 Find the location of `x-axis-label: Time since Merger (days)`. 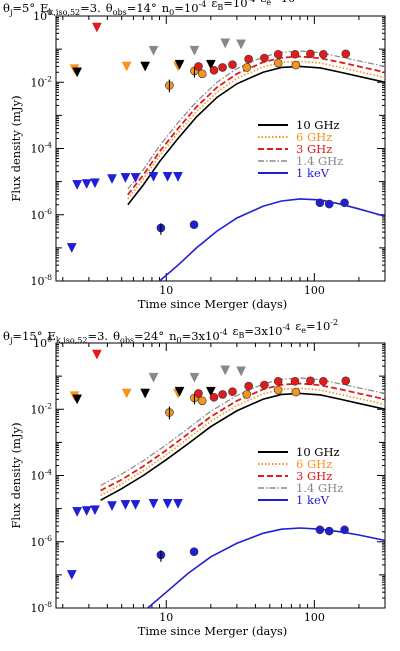

x-axis-label: Time since Merger (days) is located at coordinates (213, 304).